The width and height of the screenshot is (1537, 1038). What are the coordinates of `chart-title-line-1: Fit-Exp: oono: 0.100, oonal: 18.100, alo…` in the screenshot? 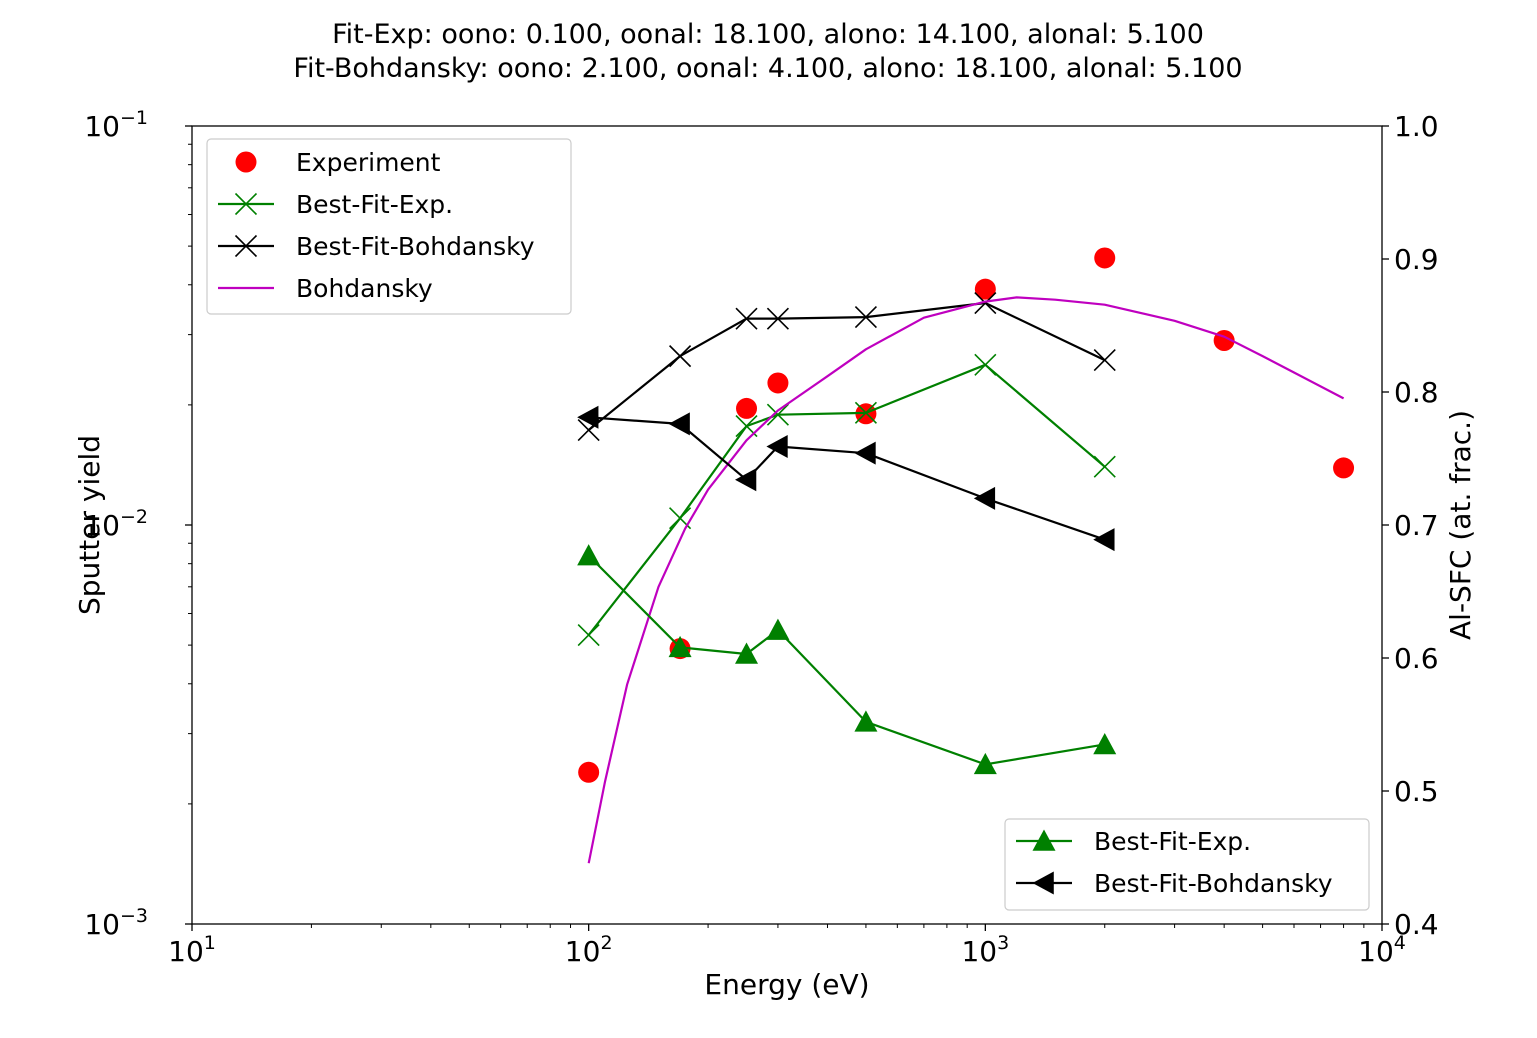 It's located at (768, 34).